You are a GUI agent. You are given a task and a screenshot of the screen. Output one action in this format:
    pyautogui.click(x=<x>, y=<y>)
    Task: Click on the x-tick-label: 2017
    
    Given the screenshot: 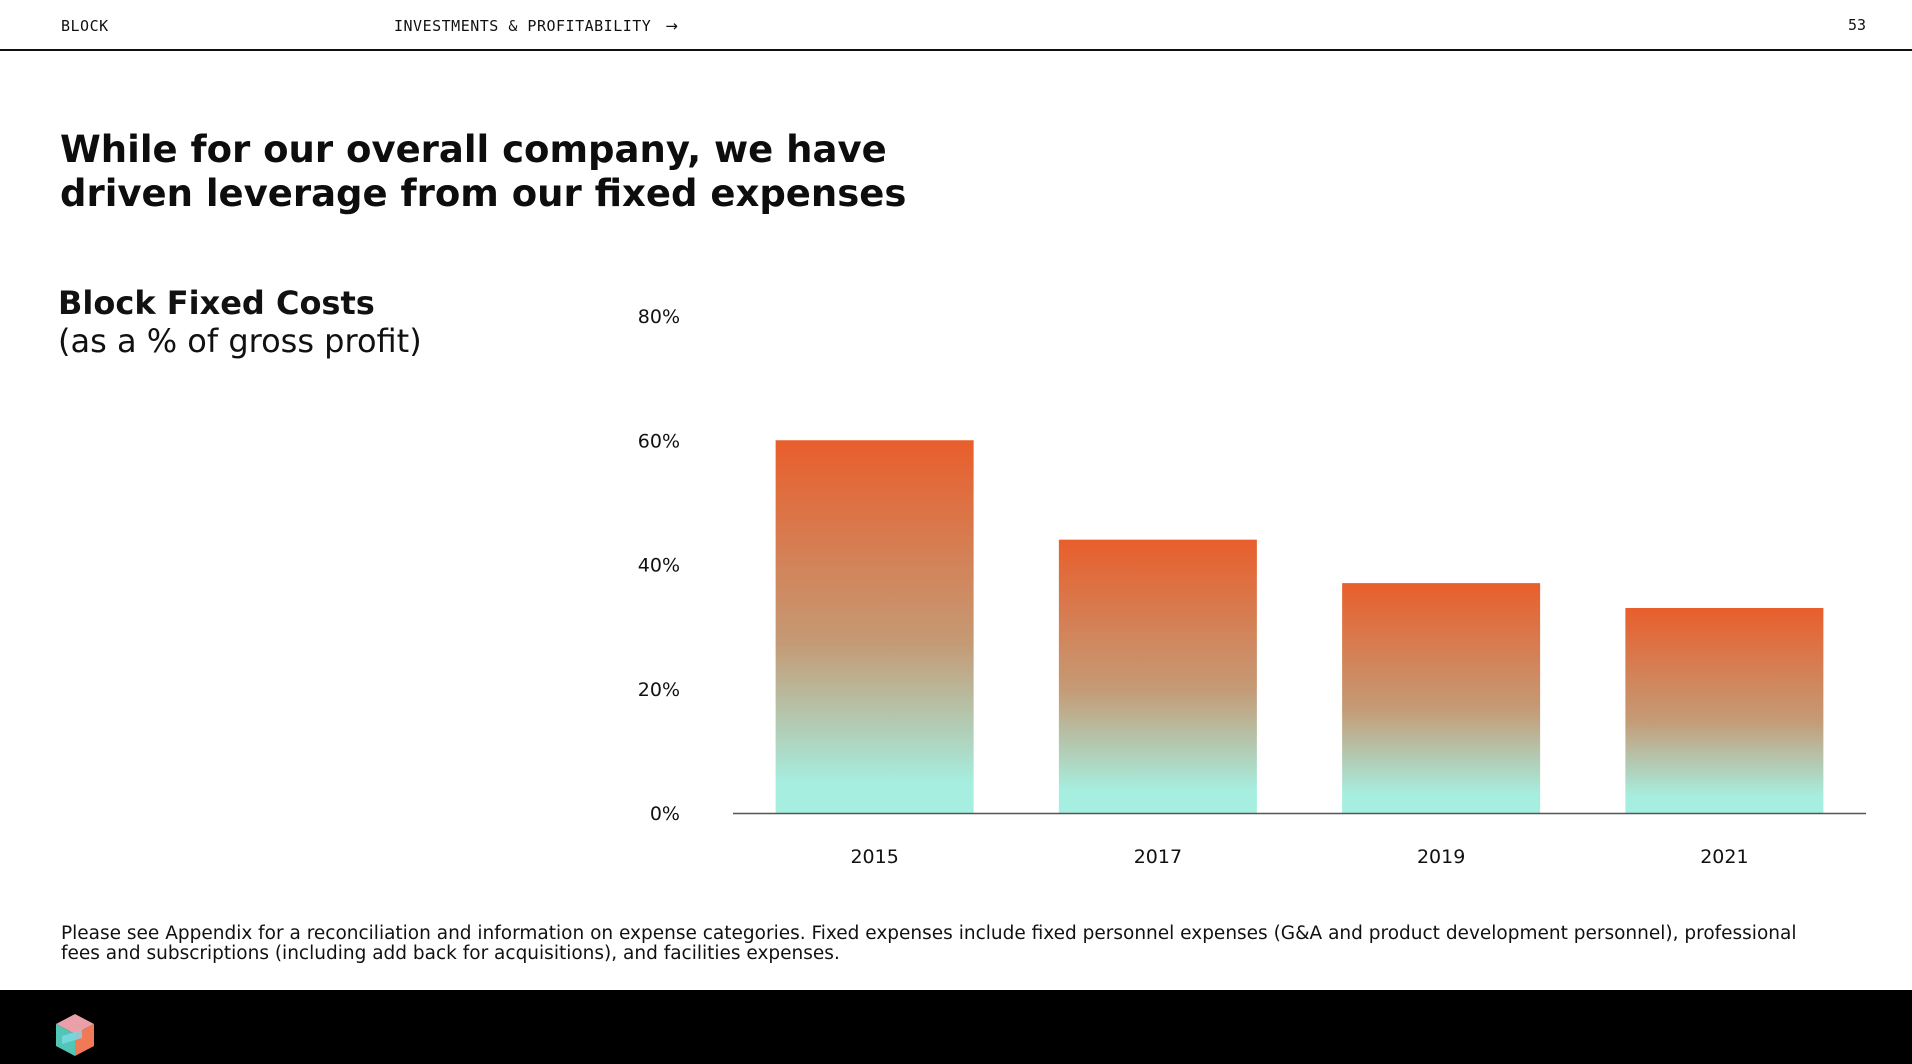 What is the action you would take?
    pyautogui.click(x=1158, y=857)
    